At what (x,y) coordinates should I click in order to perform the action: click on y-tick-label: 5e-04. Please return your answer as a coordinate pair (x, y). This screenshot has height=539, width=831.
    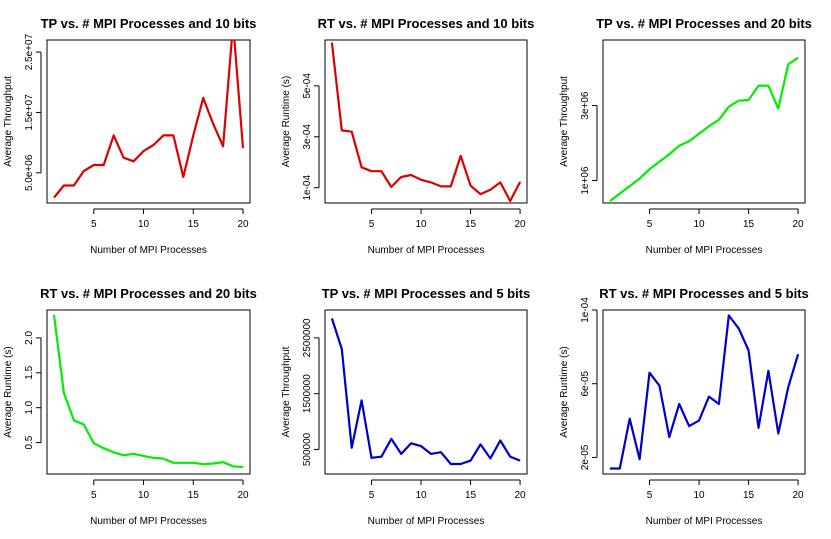
    Looking at the image, I should click on (307, 86).